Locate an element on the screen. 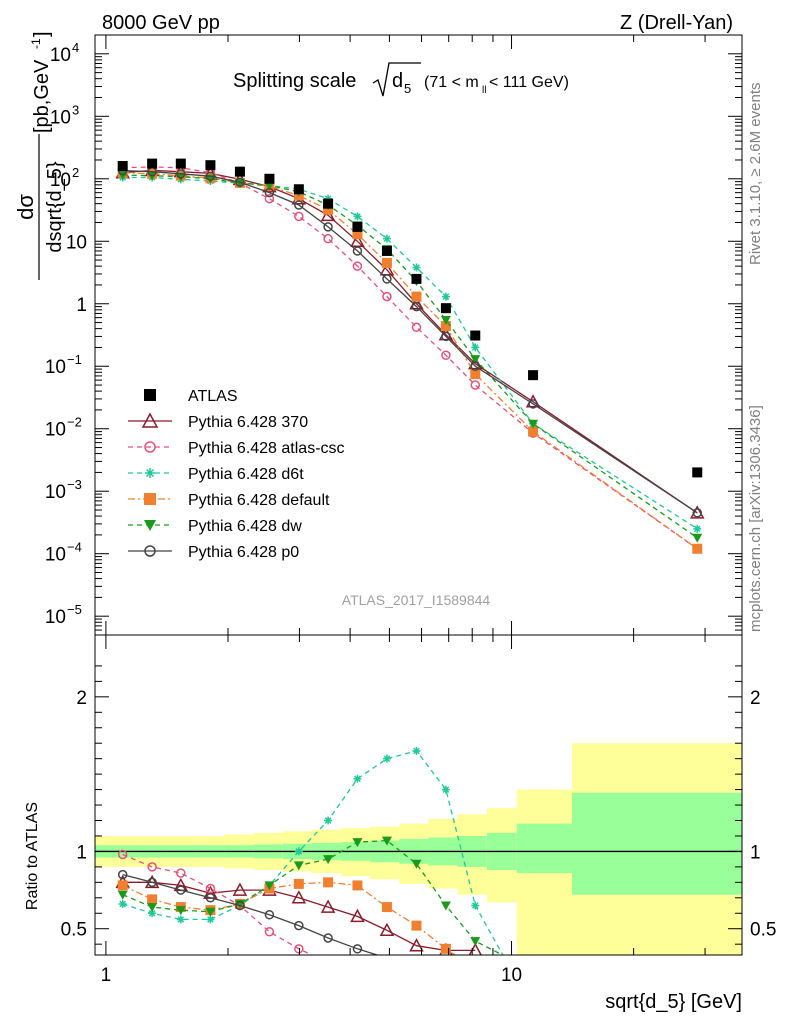 The image size is (786, 1024). ratio-line-pythia-6-428-dw is located at coordinates (313, 897).